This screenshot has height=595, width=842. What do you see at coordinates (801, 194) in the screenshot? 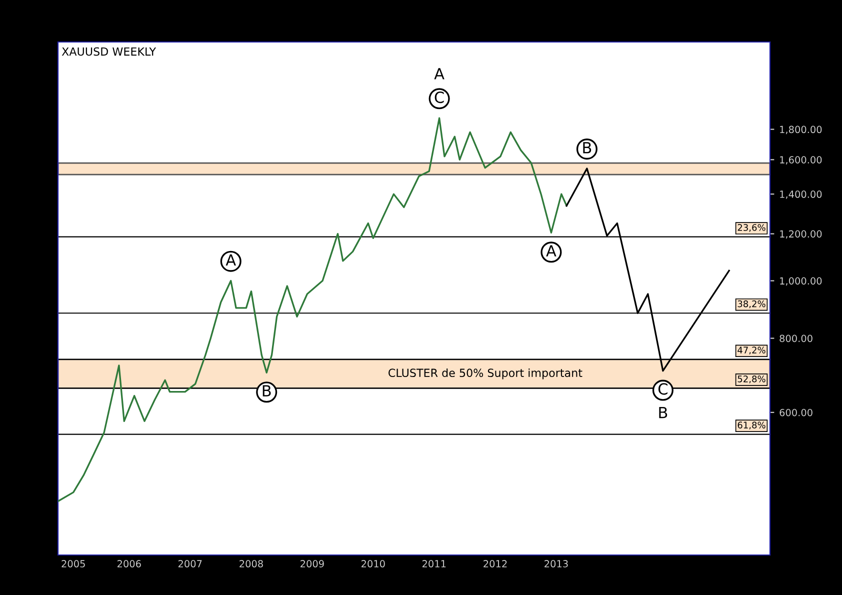
I see `y-tick-label: 1,400.00` at bounding box center [801, 194].